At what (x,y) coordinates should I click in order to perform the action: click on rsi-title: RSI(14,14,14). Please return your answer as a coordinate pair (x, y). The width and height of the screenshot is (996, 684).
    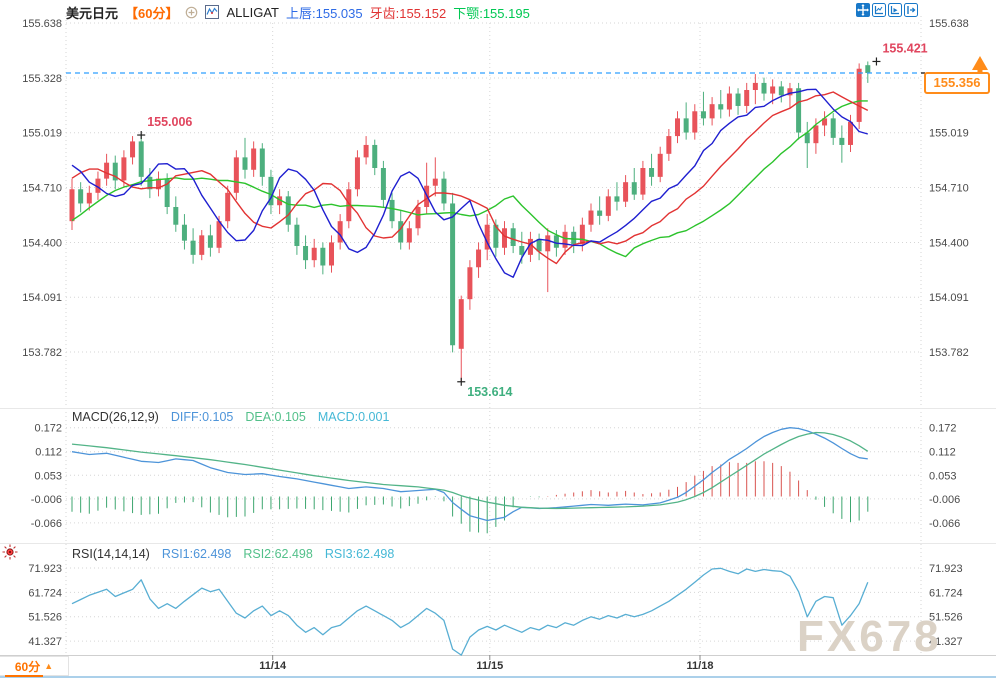
    Looking at the image, I should click on (111, 554).